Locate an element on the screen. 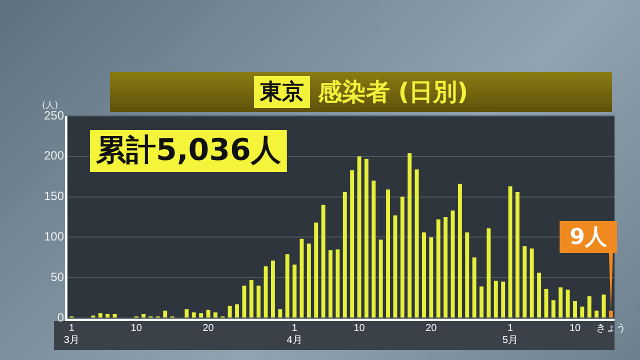 This screenshot has height=360, width=640. annotation: 累計5,036人 is located at coordinates (188, 150).